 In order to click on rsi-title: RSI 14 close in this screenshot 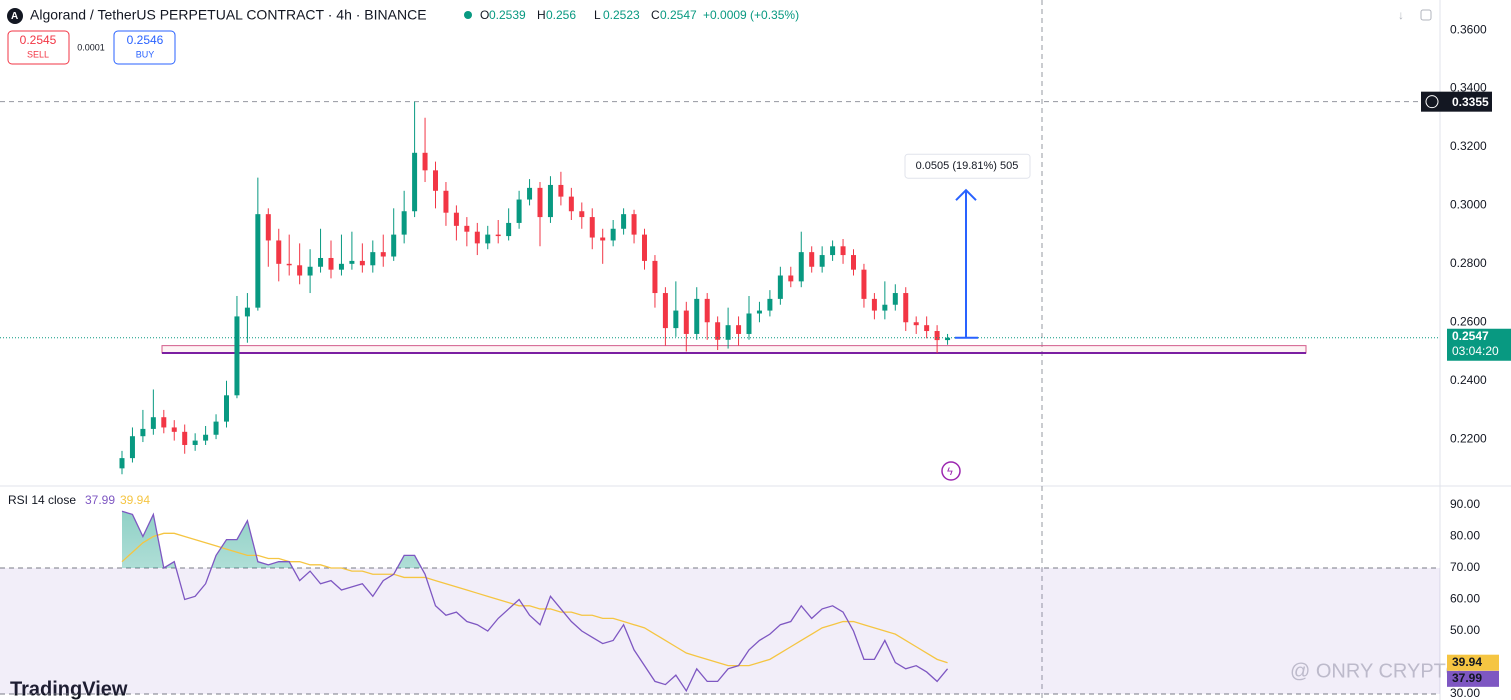, I will do `click(42, 500)`.